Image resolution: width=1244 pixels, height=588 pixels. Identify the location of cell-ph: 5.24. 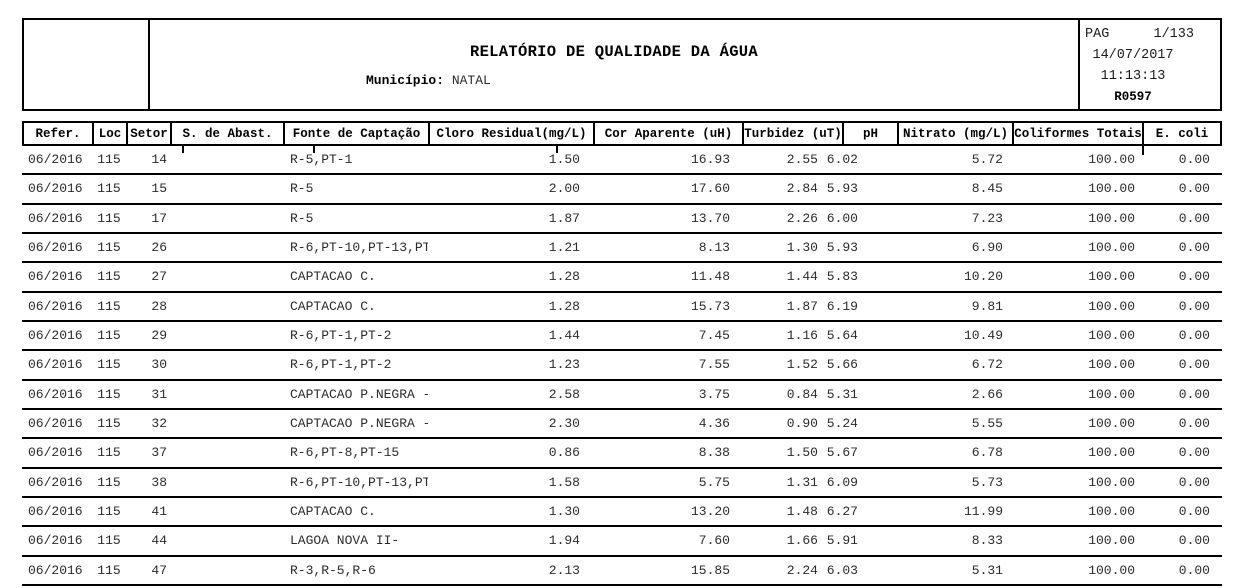
(842, 424).